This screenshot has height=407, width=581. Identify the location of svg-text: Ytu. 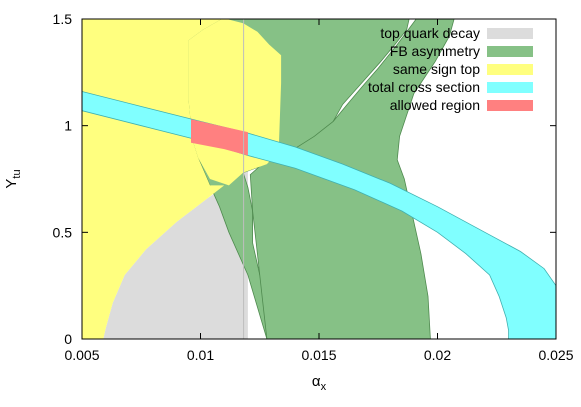
(13, 178).